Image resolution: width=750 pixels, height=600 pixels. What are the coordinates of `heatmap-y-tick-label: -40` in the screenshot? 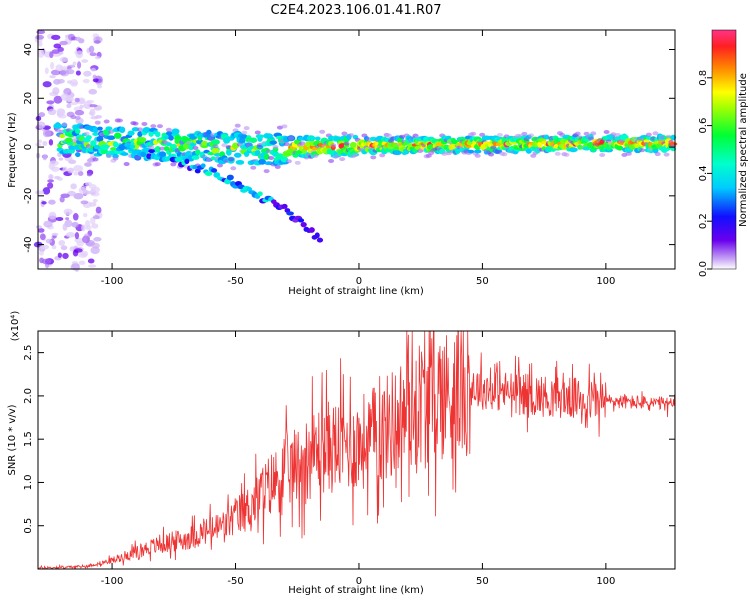 It's located at (28, 244).